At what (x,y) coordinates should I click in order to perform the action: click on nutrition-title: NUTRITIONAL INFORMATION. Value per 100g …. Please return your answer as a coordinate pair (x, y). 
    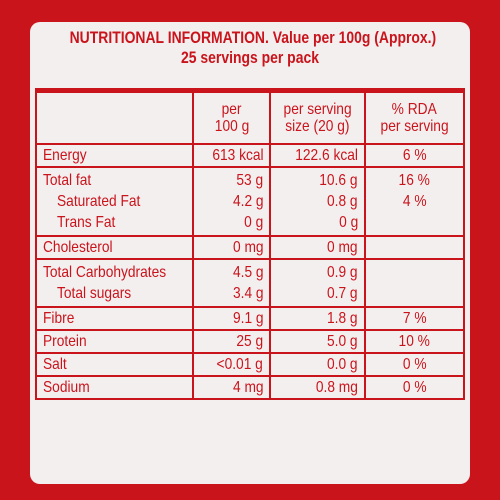
    Looking at the image, I should click on (253, 37).